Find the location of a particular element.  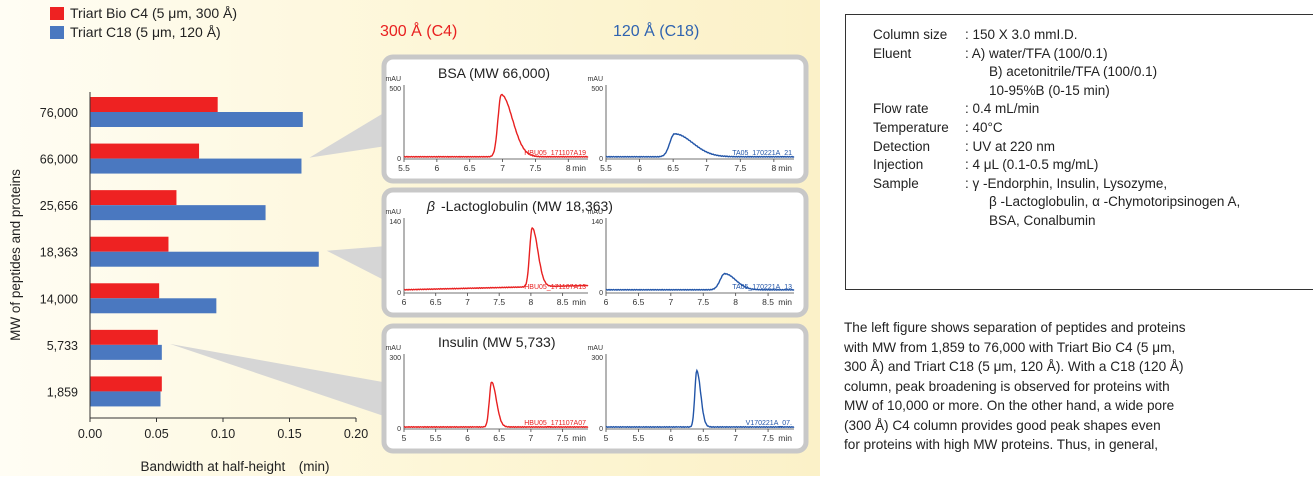

x-tick-label: 0.20 is located at coordinates (356, 434).